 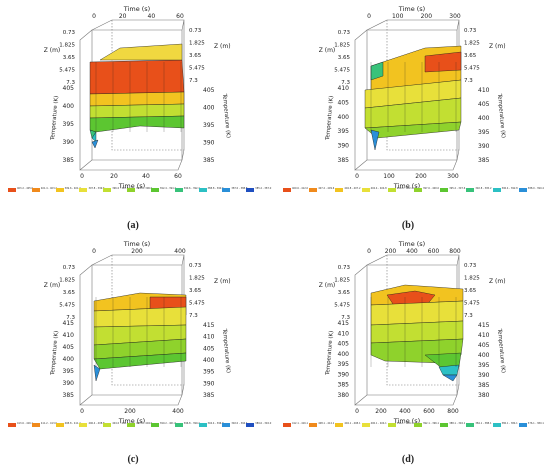 What do you see at coordinates (427, 16) in the screenshot?
I see `time-tick-top: 200` at bounding box center [427, 16].